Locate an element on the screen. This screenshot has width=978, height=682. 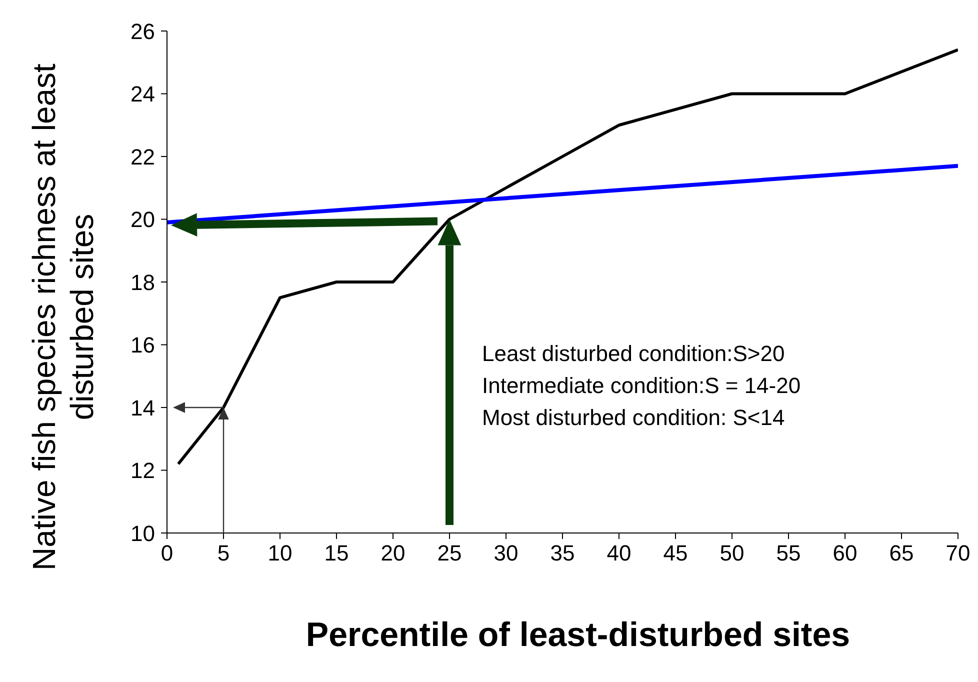
x-tick-label: 60 is located at coordinates (845, 553).